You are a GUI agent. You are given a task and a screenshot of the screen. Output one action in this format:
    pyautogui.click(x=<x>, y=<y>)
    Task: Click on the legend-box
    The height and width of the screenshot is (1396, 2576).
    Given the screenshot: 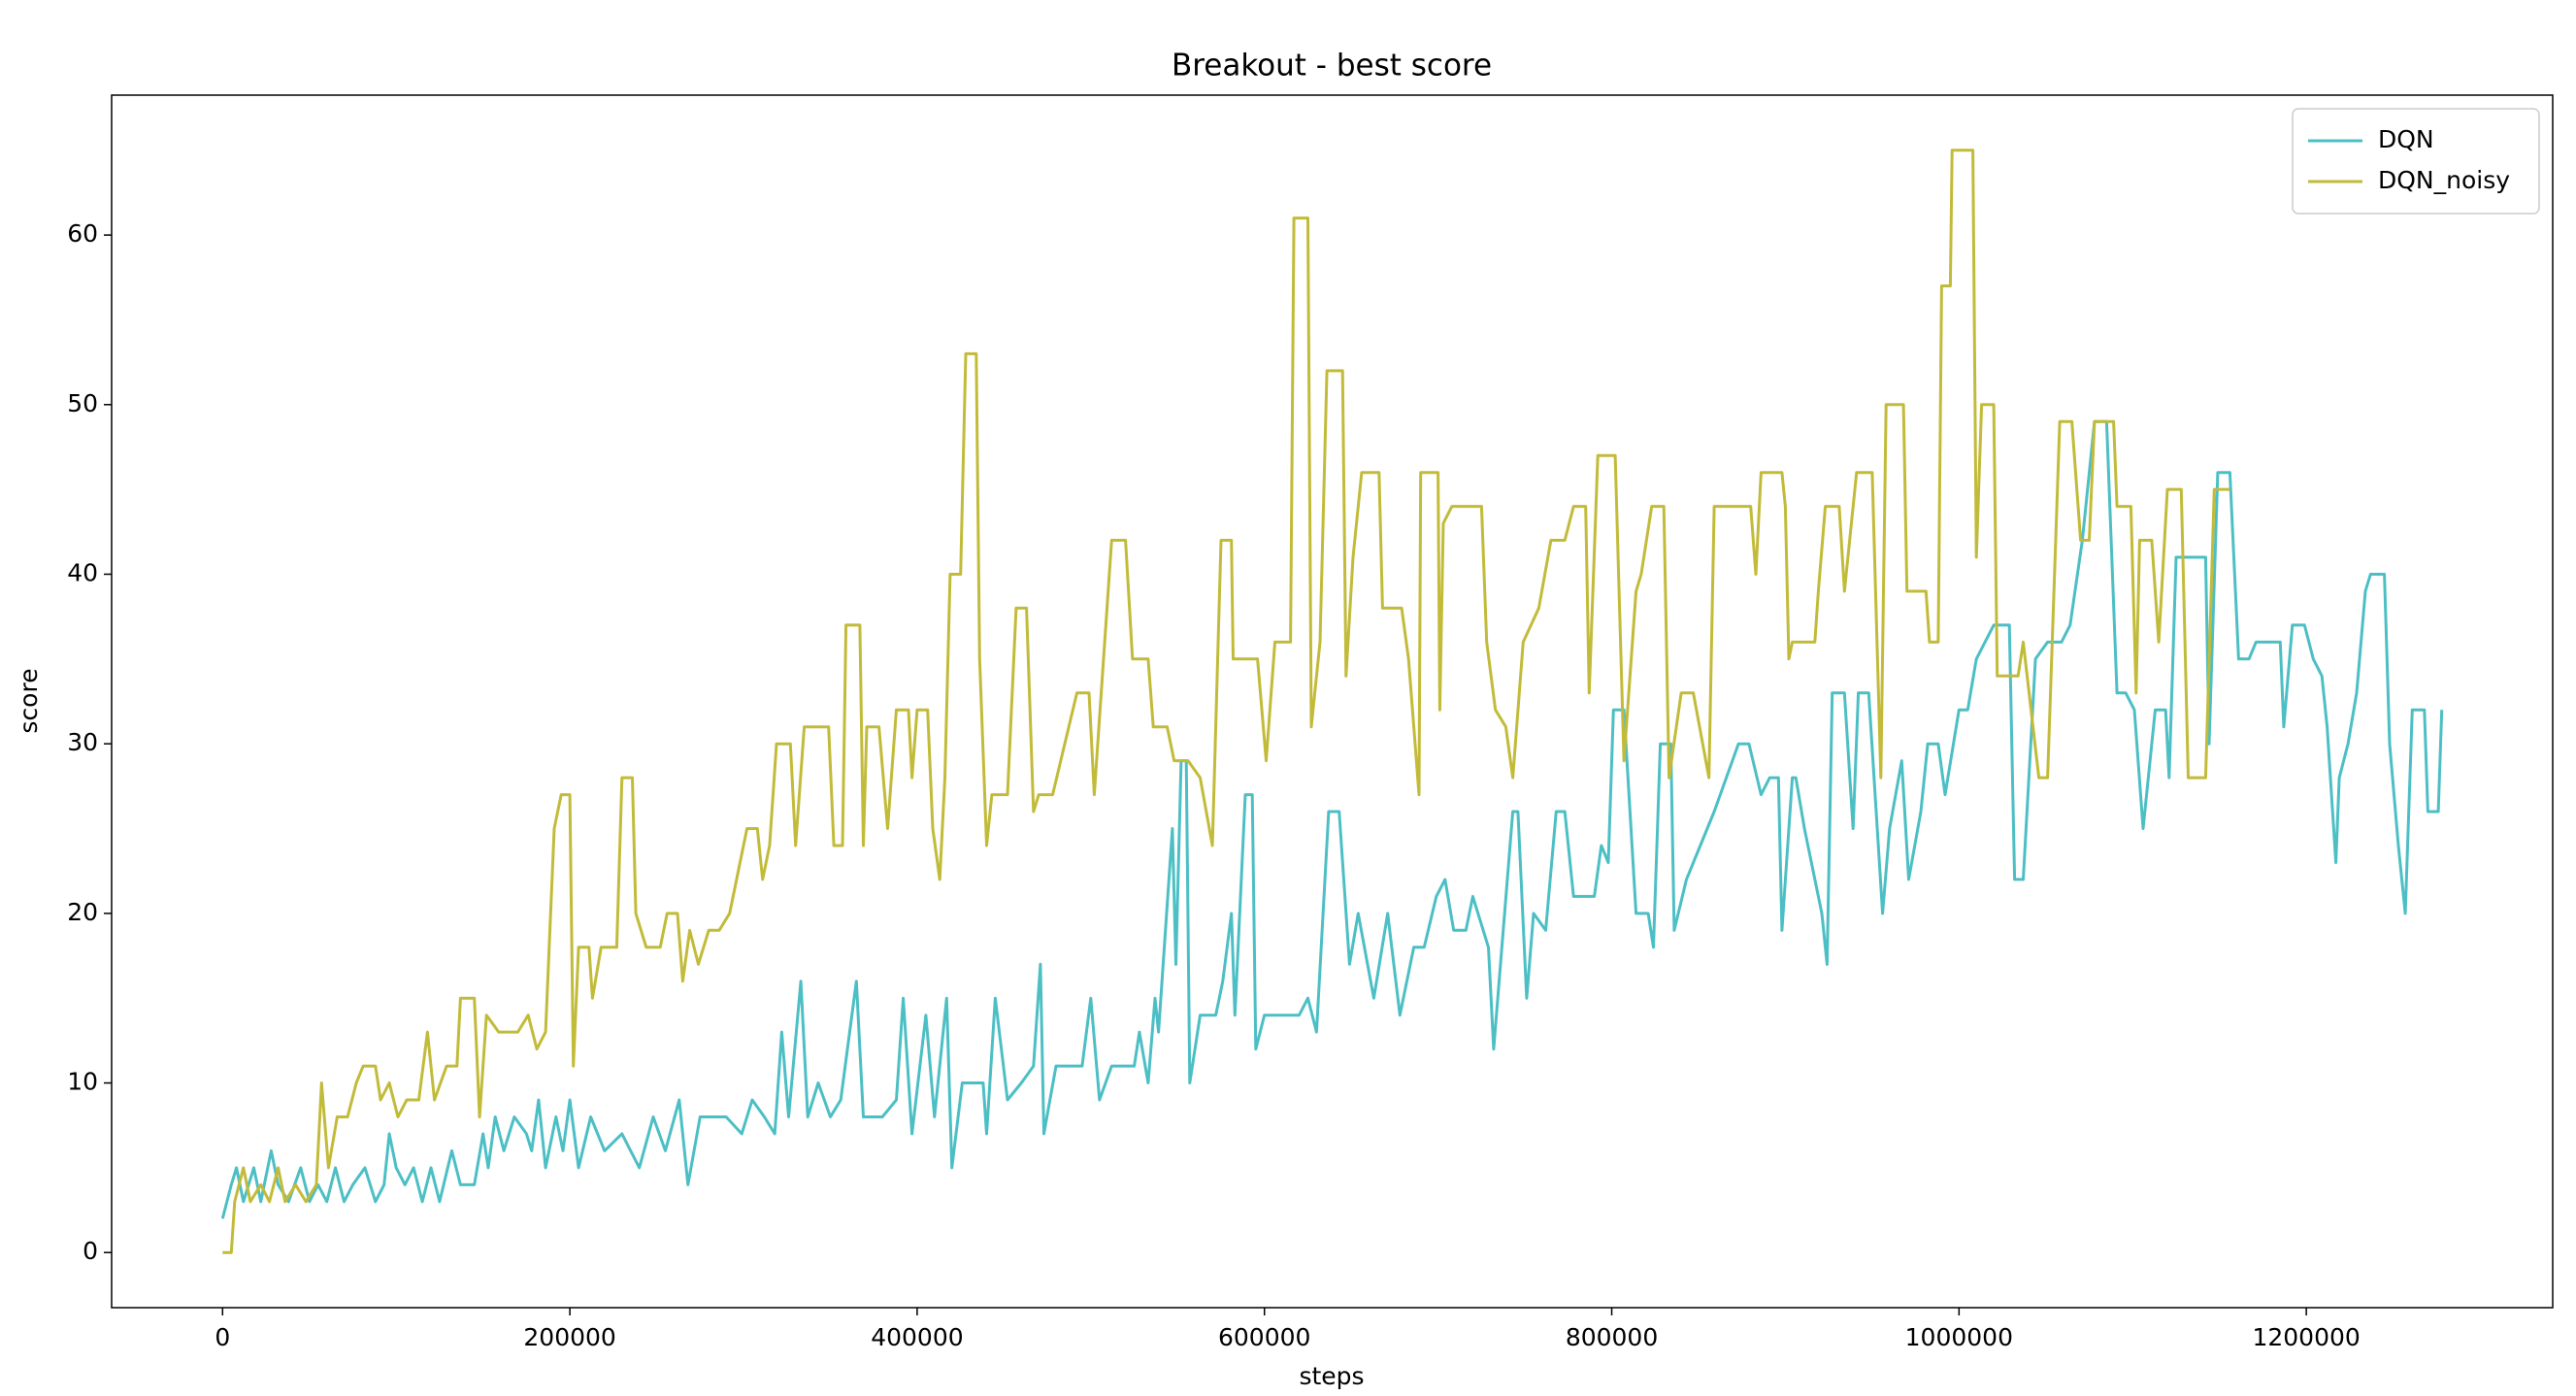 What is the action you would take?
    pyautogui.click(x=2416, y=161)
    